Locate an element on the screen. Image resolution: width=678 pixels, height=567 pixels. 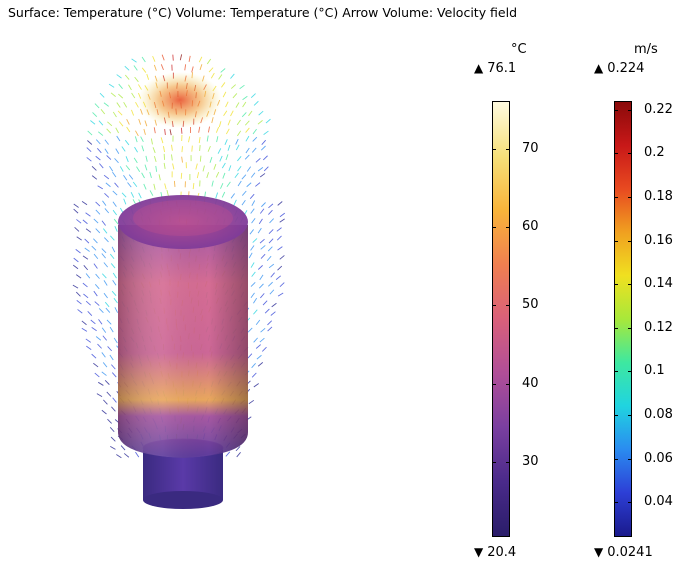
colorbar-tick-label: 0.08 is located at coordinates (658, 415).